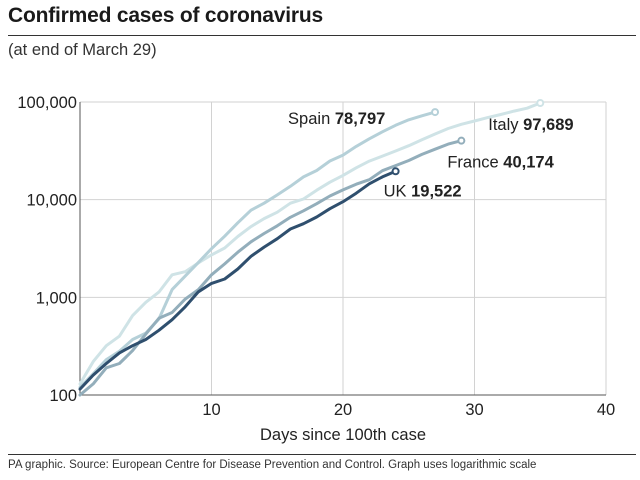 Image resolution: width=640 pixels, height=480 pixels. Describe the element at coordinates (548, 125) in the screenshot. I see `series-value: 97,689` at that location.